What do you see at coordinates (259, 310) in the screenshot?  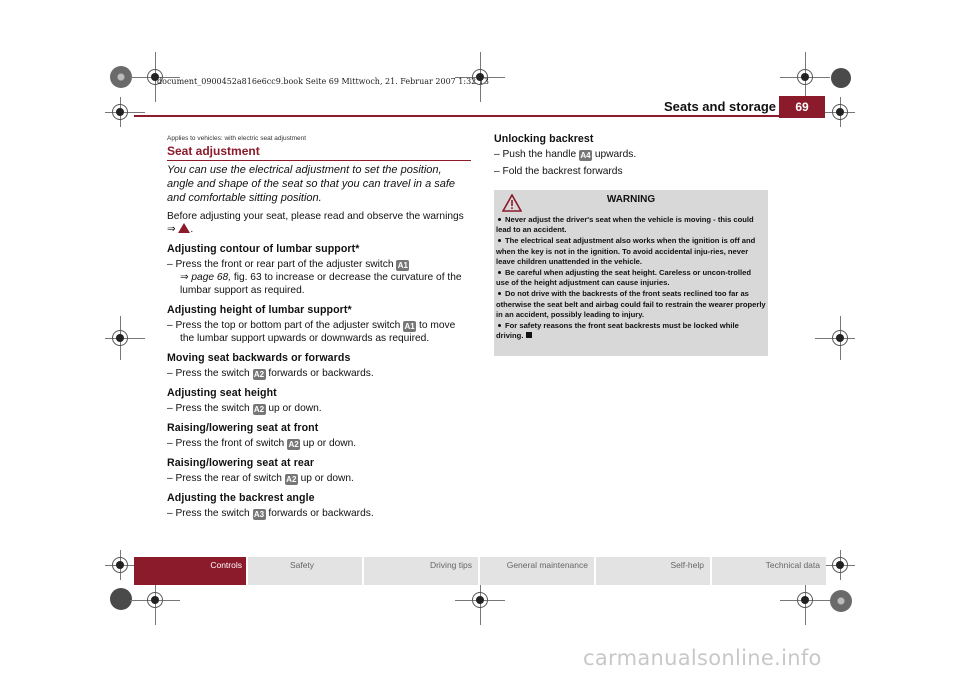 I see `section-heading: Adjusting height of lumbar support*` at bounding box center [259, 310].